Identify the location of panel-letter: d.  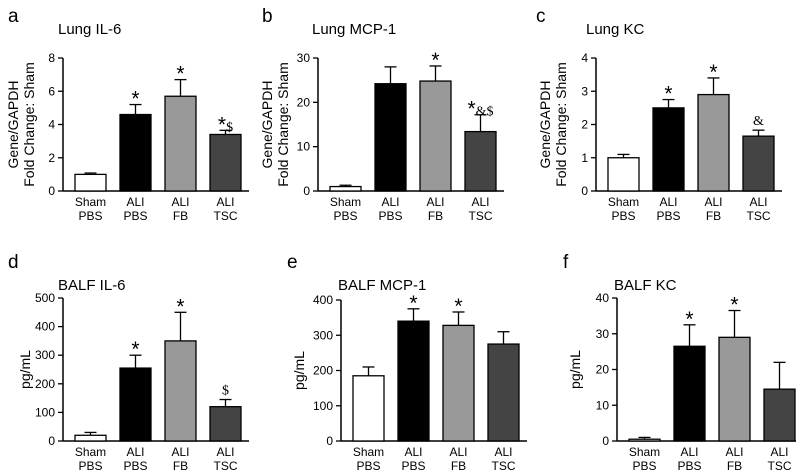
(13, 262).